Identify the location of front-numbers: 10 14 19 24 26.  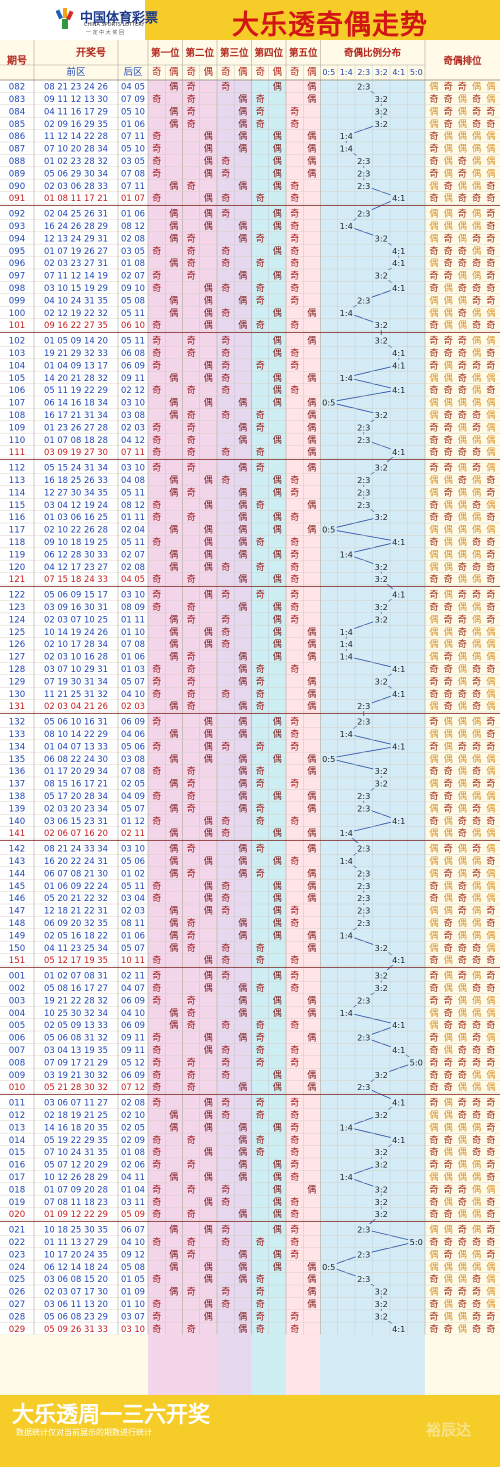
(76, 632).